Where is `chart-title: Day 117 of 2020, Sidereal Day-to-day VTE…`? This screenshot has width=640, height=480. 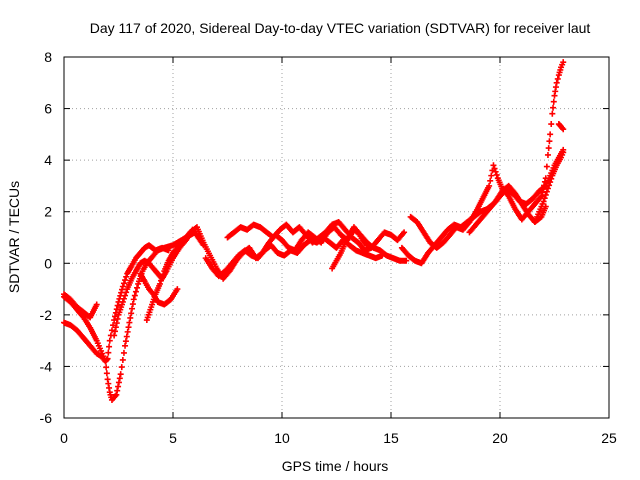 chart-title: Day 117 of 2020, Sidereal Day-to-day VTE… is located at coordinates (340, 28).